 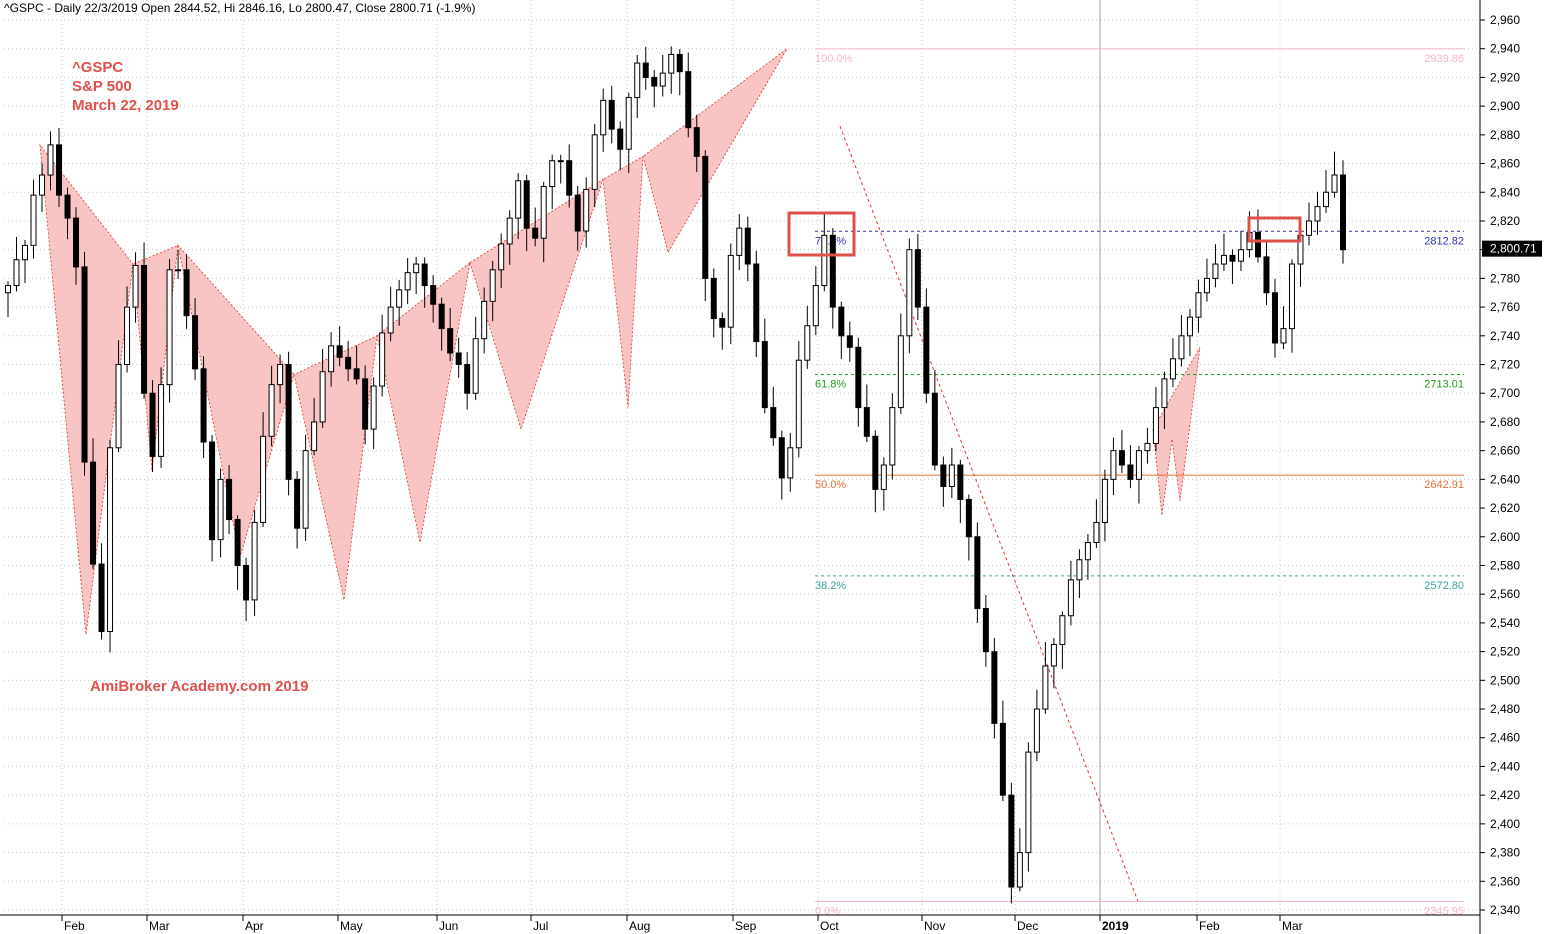 What do you see at coordinates (199, 686) in the screenshot?
I see `watermark: AmiBroker Academy.com 2019` at bounding box center [199, 686].